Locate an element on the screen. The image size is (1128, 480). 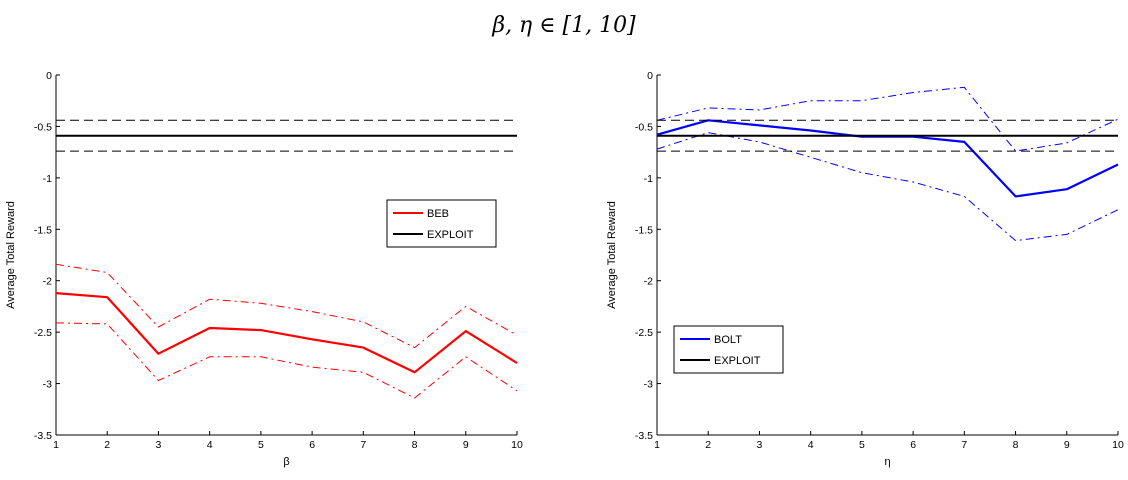
x-axis-label: η is located at coordinates (887, 462).